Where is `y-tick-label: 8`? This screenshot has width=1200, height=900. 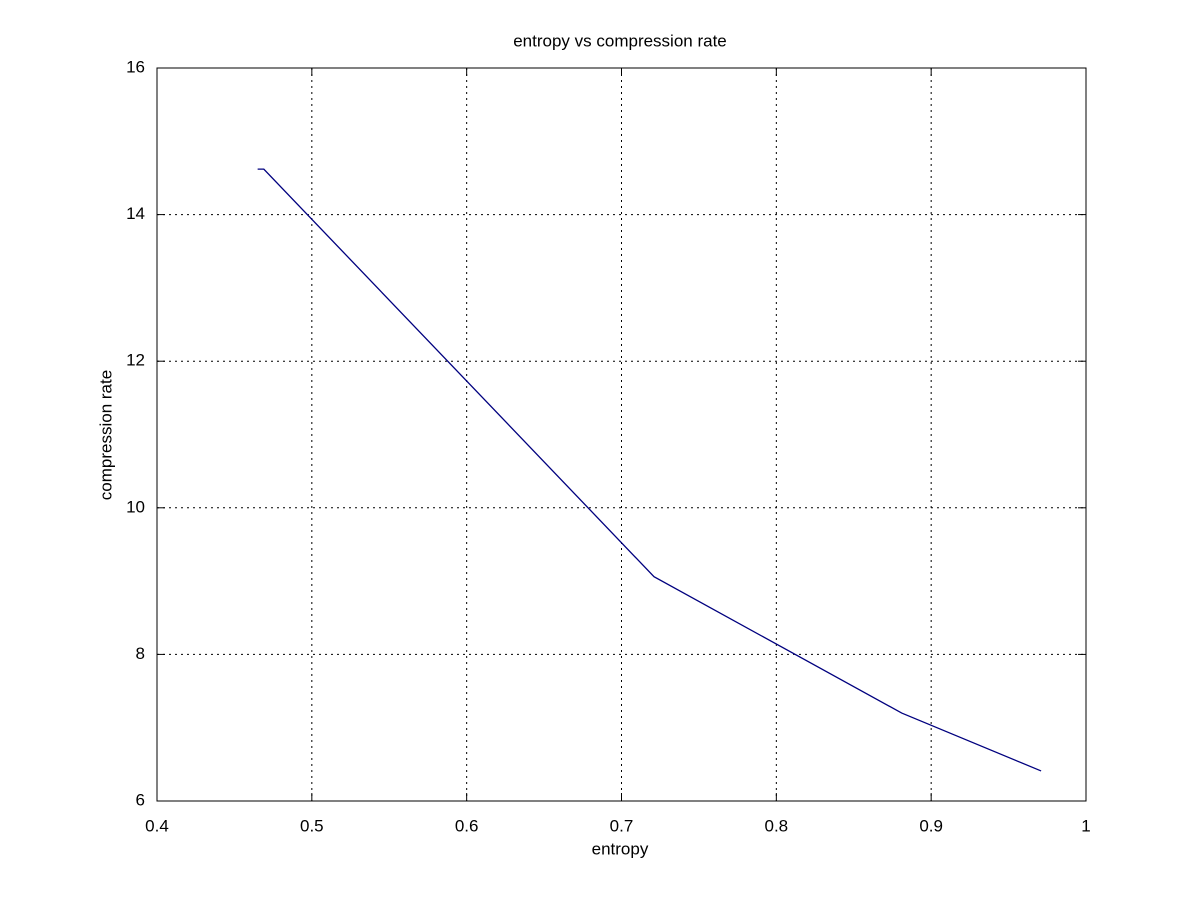 y-tick-label: 8 is located at coordinates (140, 653).